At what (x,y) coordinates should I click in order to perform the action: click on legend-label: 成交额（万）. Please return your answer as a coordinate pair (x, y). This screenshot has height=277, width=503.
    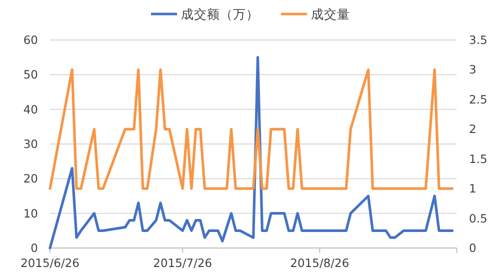
    Looking at the image, I should click on (220, 14).